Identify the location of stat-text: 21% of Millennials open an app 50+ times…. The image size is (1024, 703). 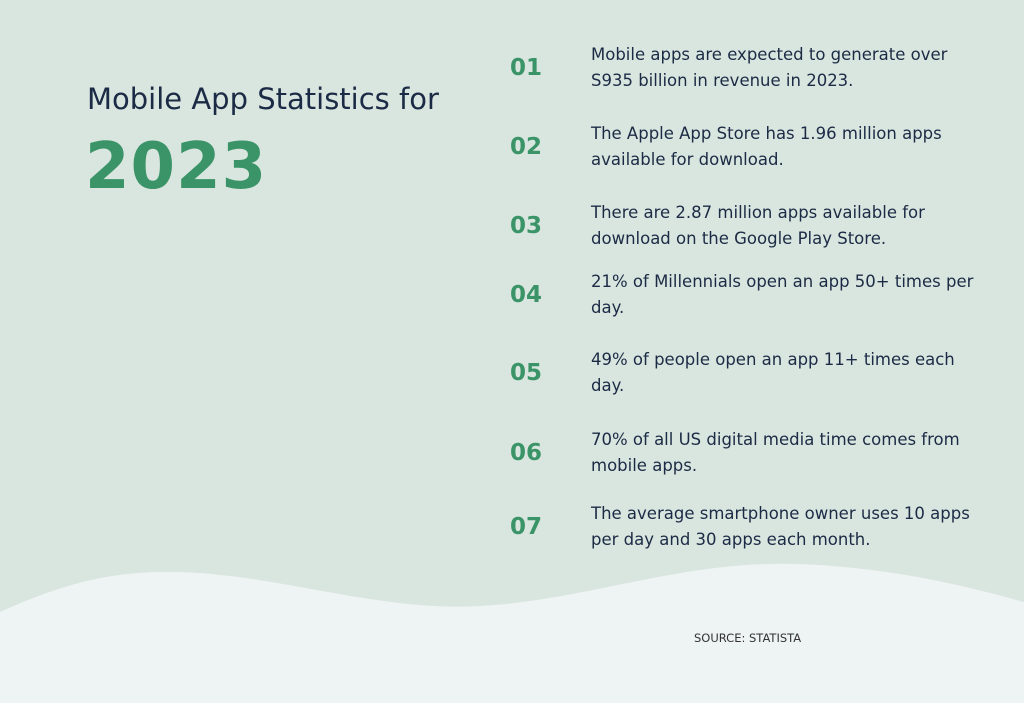
(782, 294).